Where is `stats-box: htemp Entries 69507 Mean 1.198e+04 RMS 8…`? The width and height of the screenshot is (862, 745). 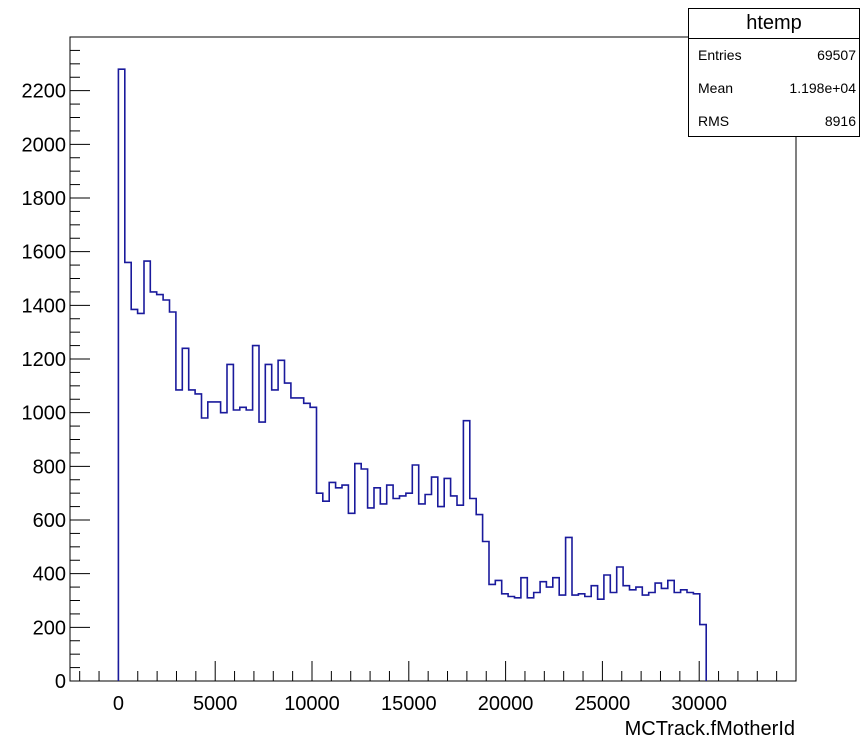
stats-box: htemp Entries 69507 Mean 1.198e+04 RMS 8… is located at coordinates (774, 72).